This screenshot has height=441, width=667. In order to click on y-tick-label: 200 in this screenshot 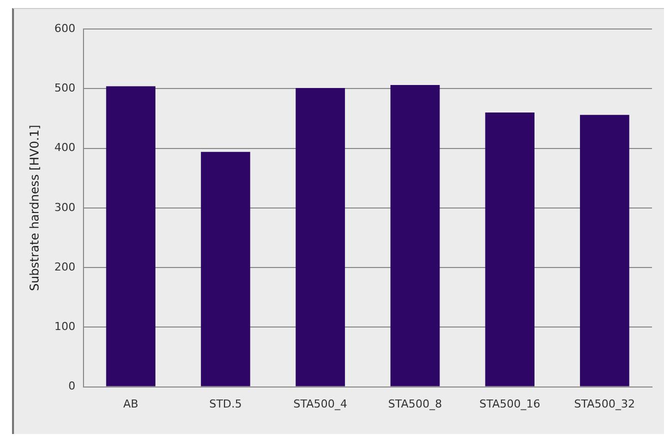, I will do `click(65, 267)`.